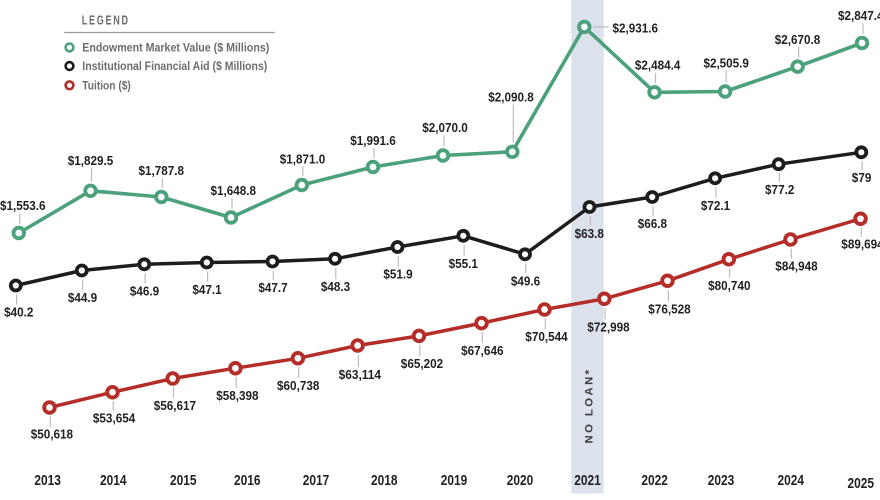 This screenshot has width=880, height=500. What do you see at coordinates (162, 171) in the screenshot?
I see `svg-text: $1,787.8` at bounding box center [162, 171].